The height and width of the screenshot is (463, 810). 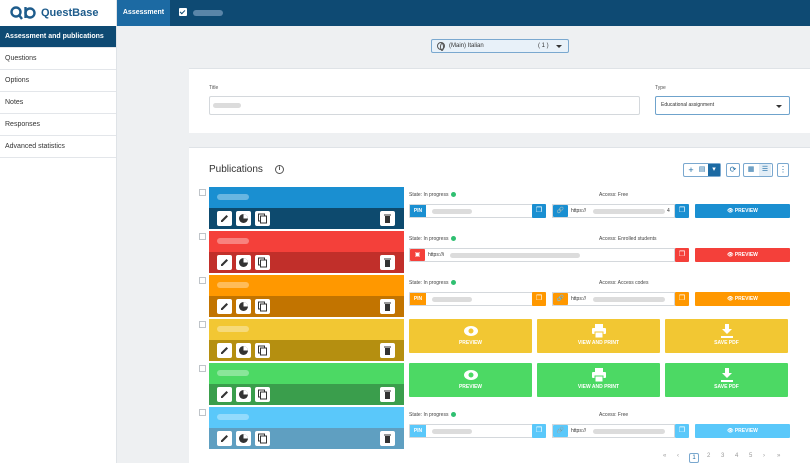 I want to click on sidebar-item-responses: Responses, so click(x=58, y=125).